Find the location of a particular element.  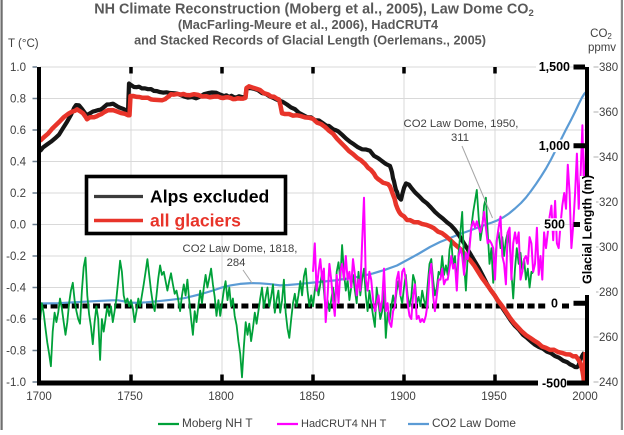

svg-text: 0.0 is located at coordinates (18, 226).